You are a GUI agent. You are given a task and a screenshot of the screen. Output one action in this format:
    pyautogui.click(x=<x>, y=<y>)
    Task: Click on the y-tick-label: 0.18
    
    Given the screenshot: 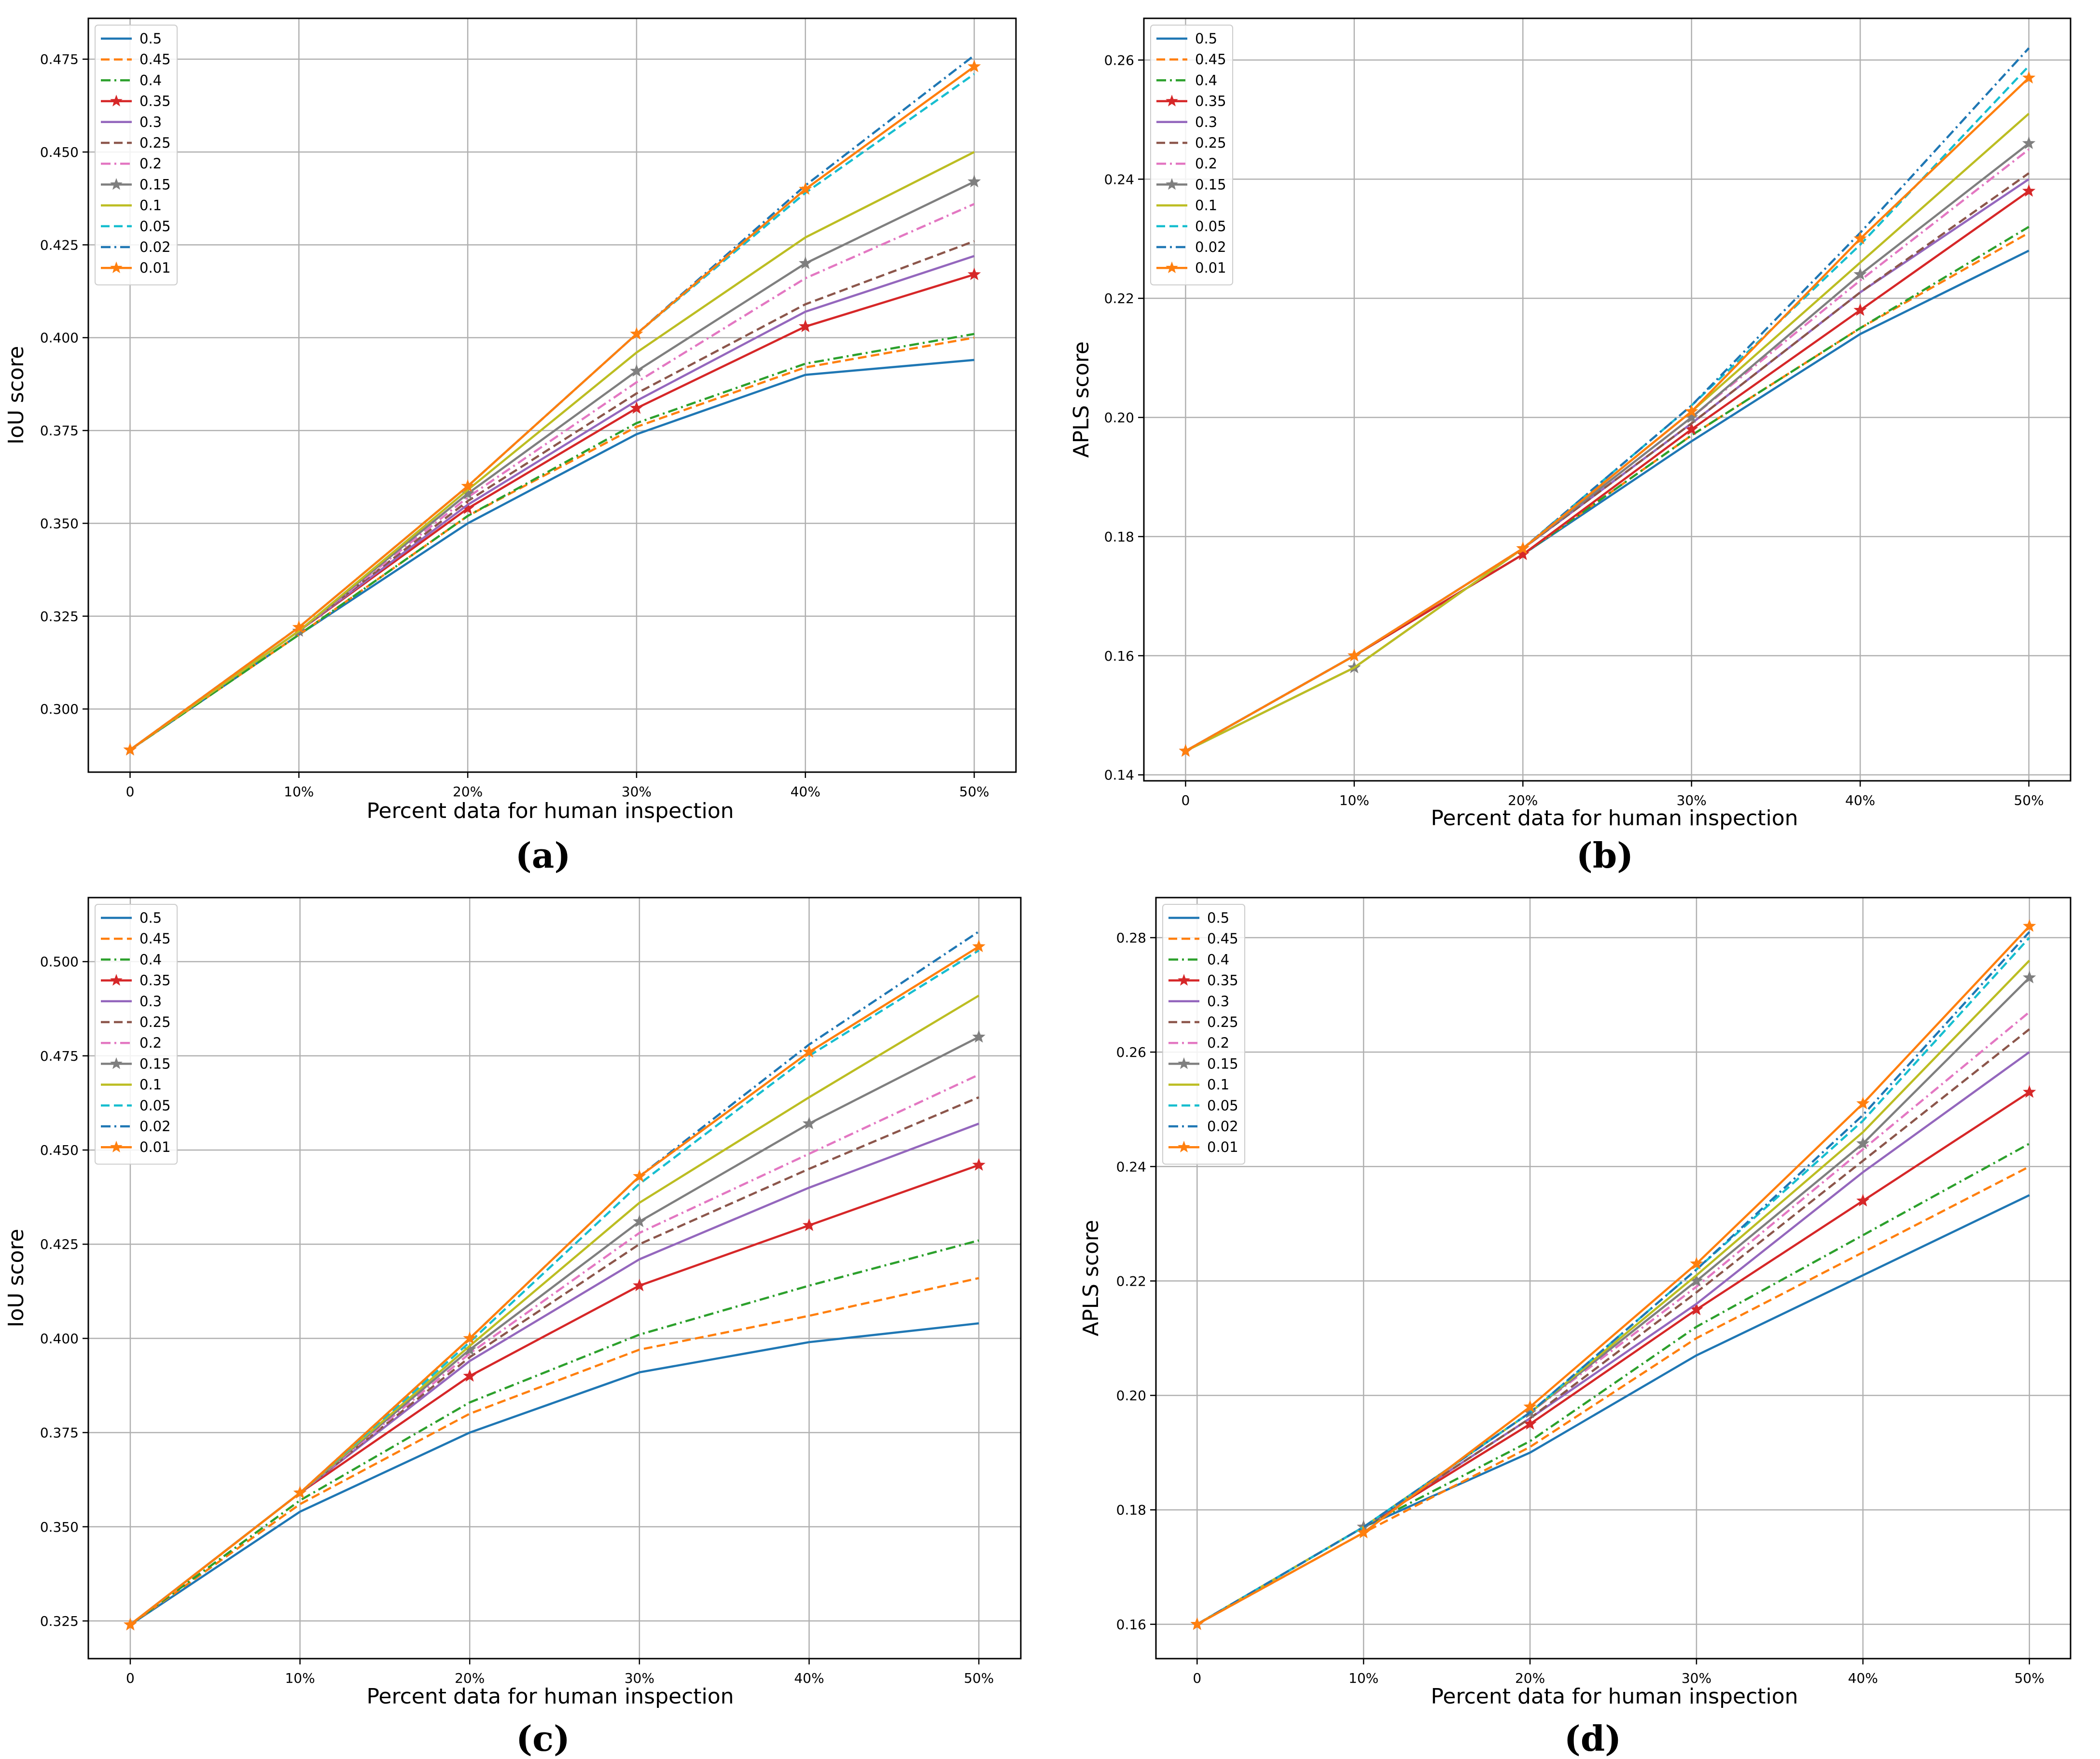 What is the action you would take?
    pyautogui.click(x=1119, y=537)
    